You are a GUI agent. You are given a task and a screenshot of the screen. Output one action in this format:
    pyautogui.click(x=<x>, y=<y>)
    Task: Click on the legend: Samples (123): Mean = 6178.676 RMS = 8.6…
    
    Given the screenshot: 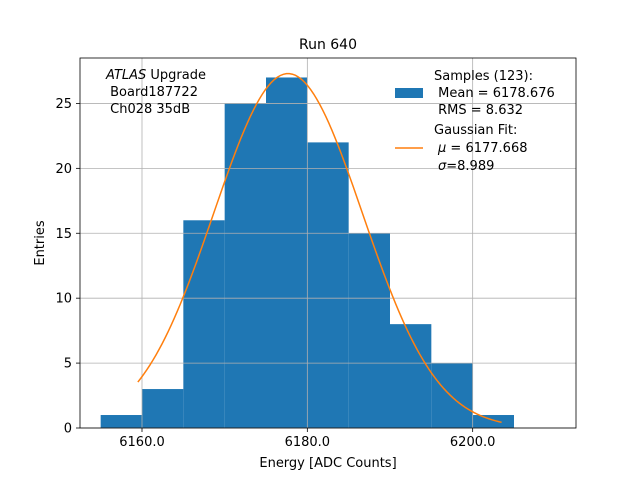 What is the action you would take?
    pyautogui.click(x=475, y=121)
    